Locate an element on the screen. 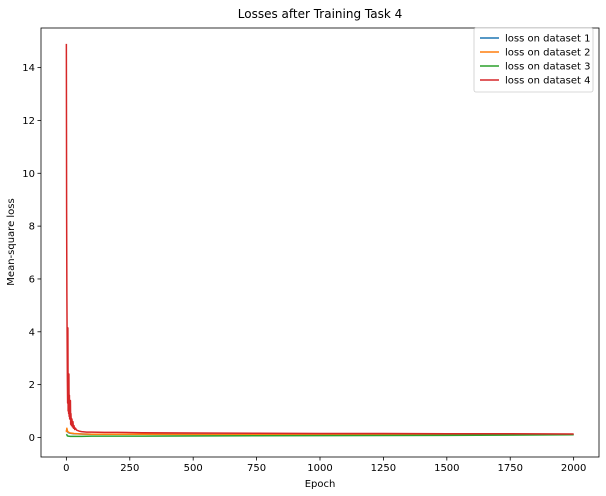 The height and width of the screenshot is (496, 606). y-tick-label: 14 is located at coordinates (28, 68).